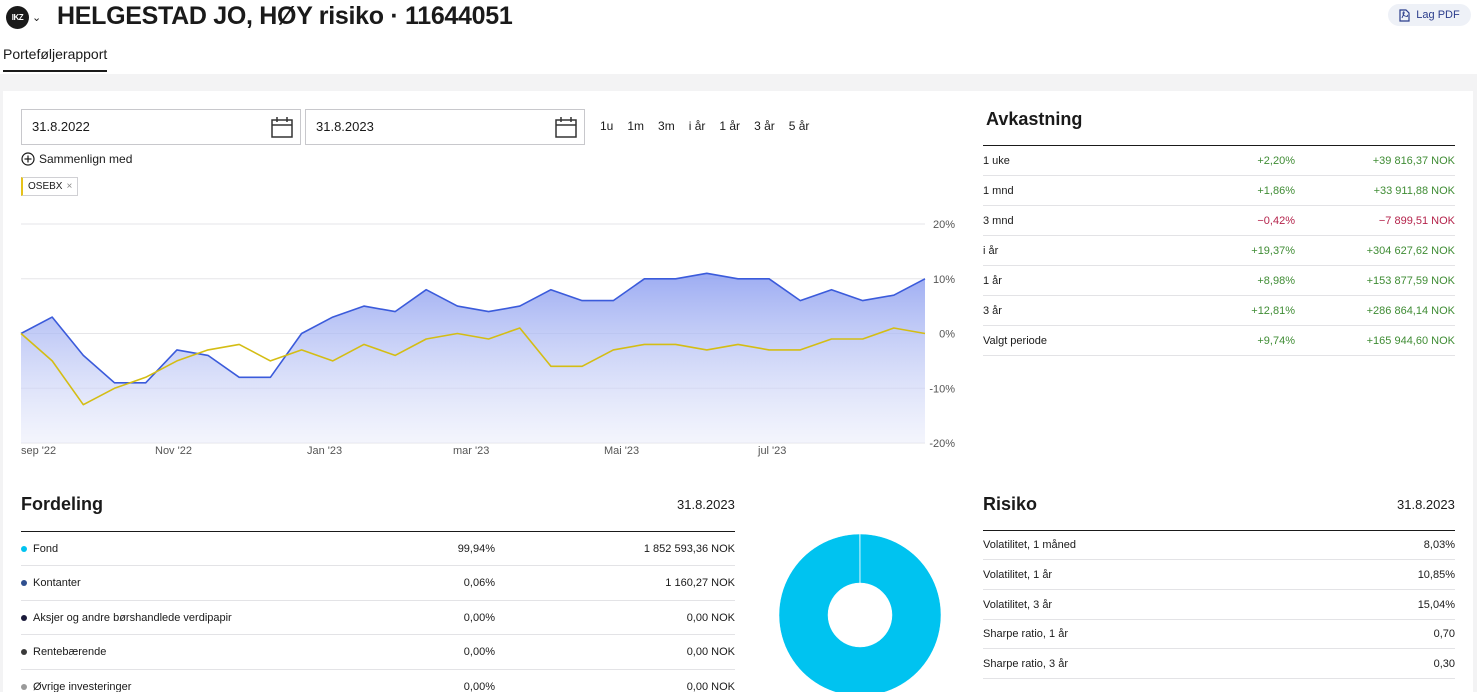  I want to click on returns-row: i år +19,37% +304 627,62 NOK, so click(1219, 251).